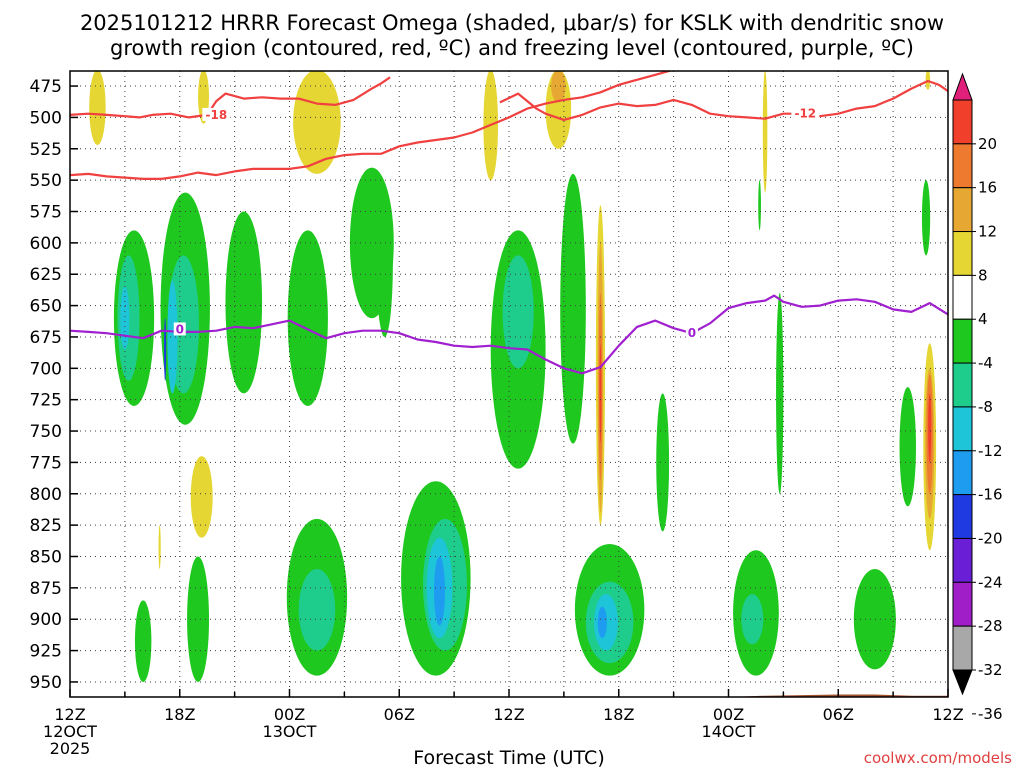  Describe the element at coordinates (46, 307) in the screenshot. I see `y-tick-label: 650` at that location.